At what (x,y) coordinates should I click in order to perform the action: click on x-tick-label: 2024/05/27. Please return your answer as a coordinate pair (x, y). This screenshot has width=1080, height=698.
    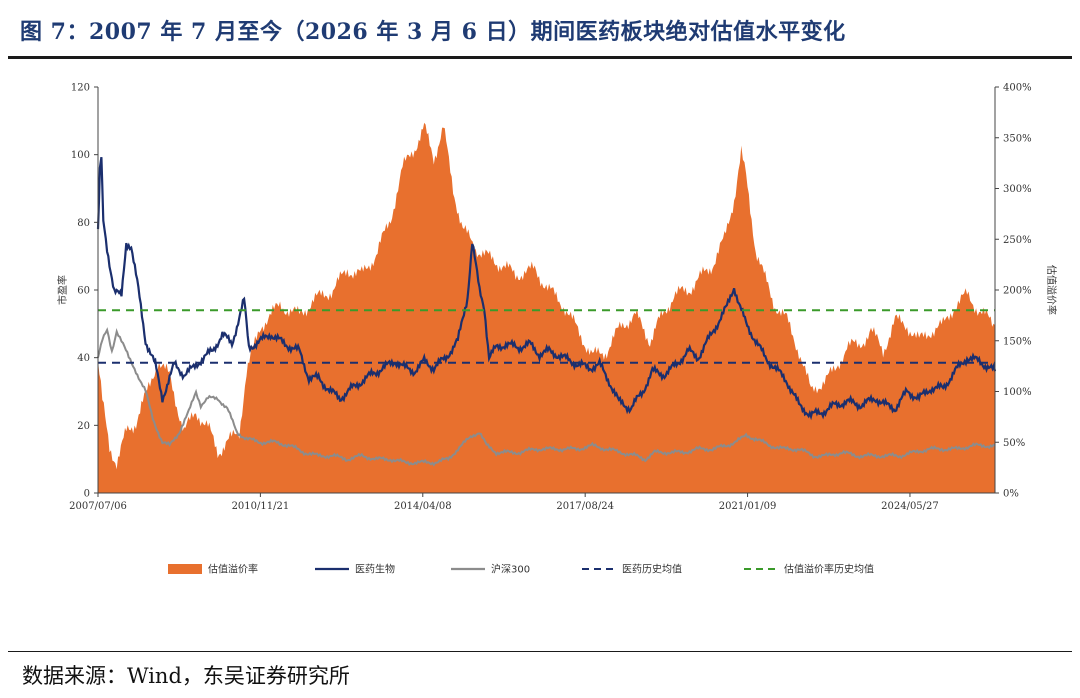
    Looking at the image, I should click on (910, 506).